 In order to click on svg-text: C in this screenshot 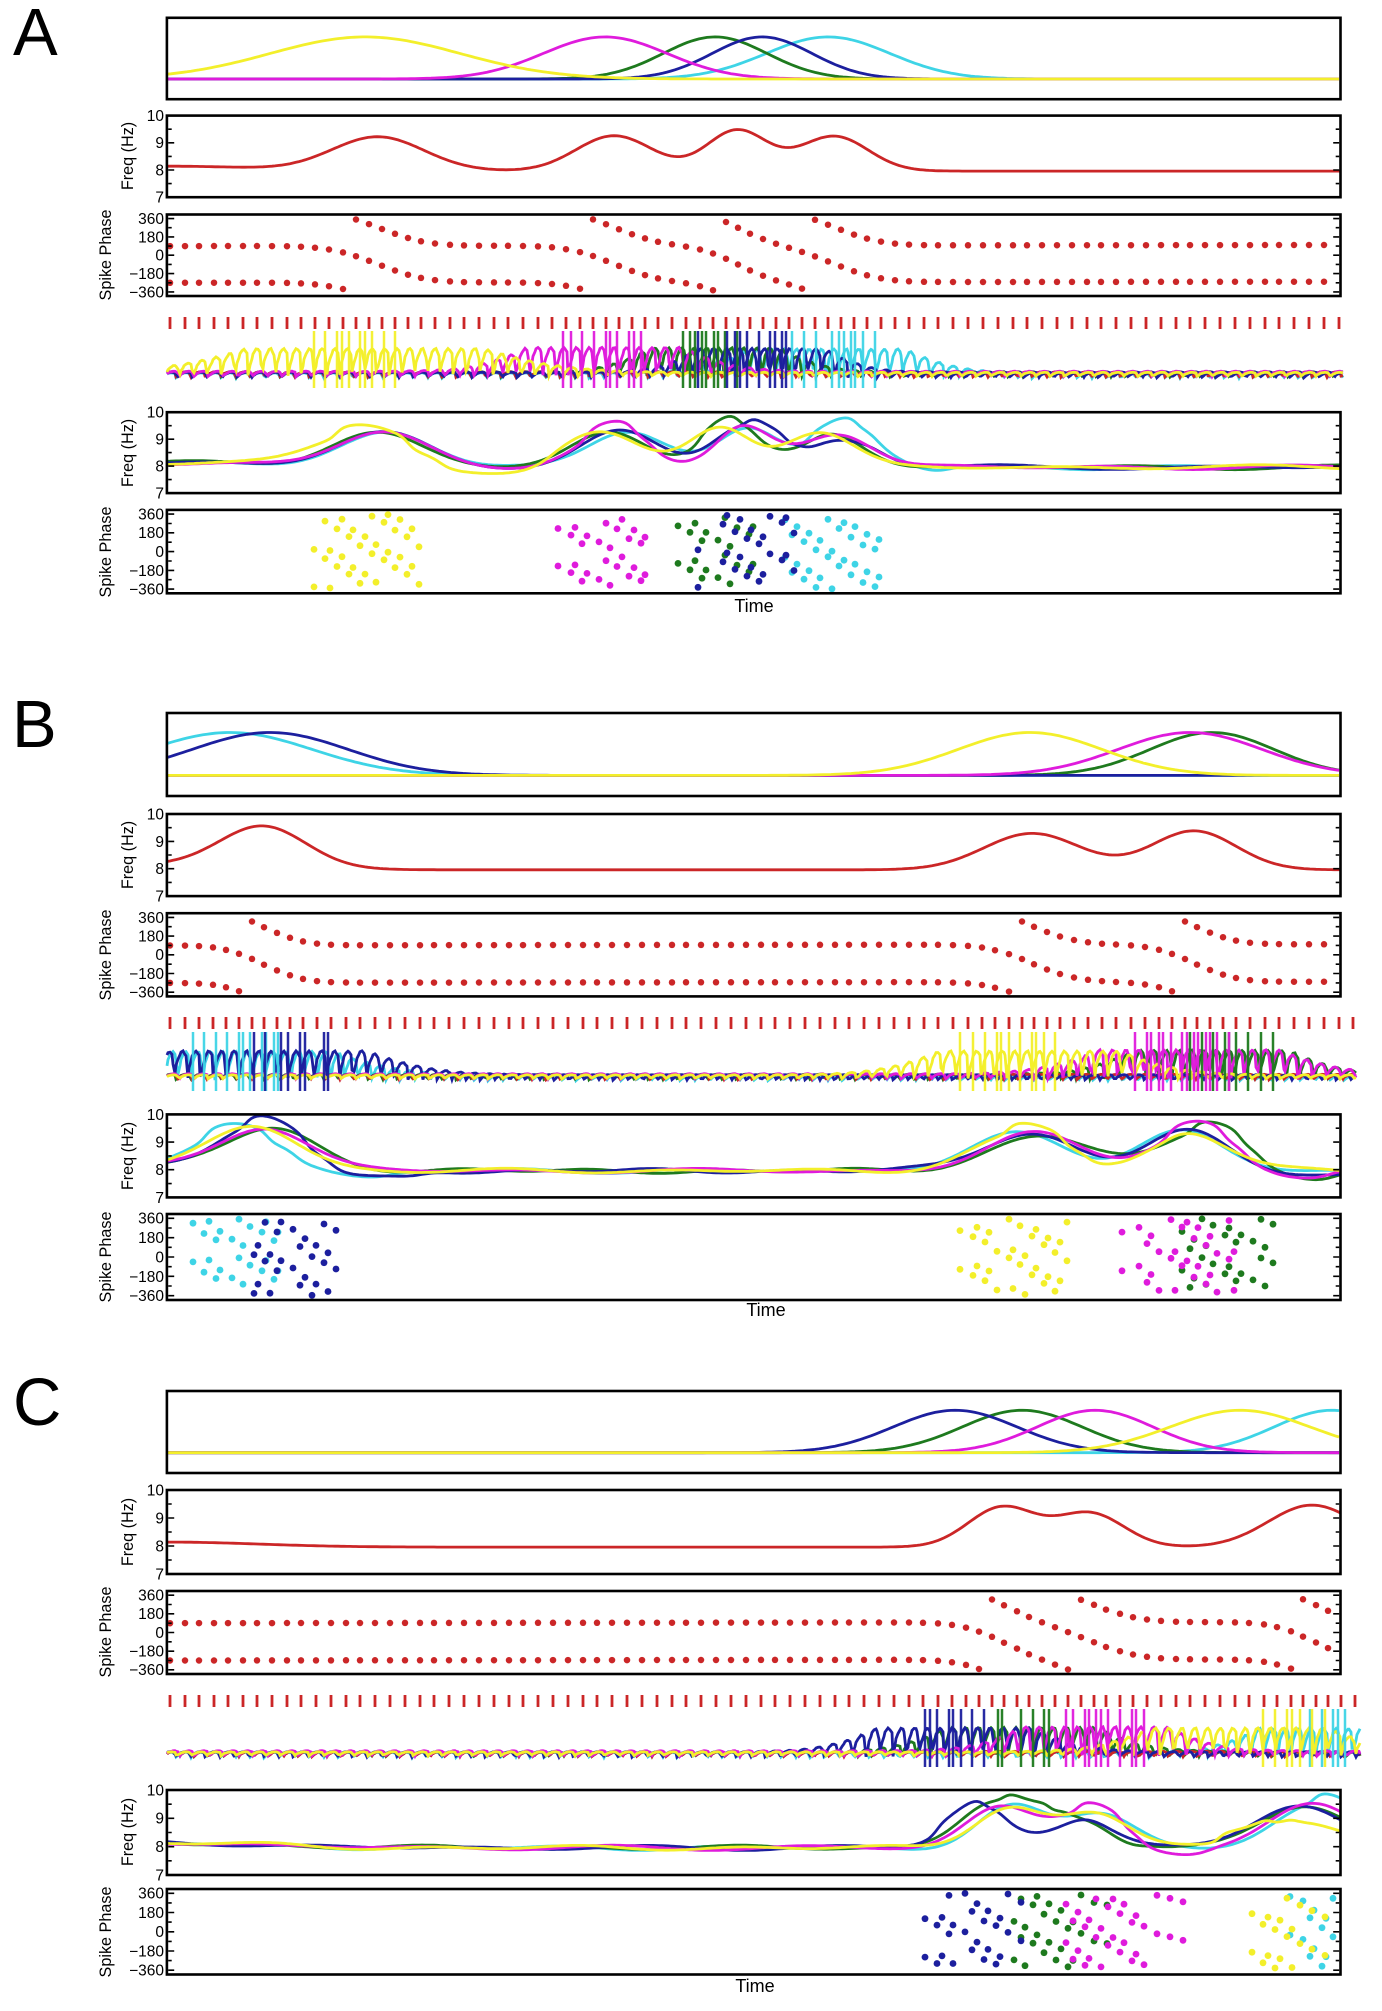, I will do `click(37, 1402)`.